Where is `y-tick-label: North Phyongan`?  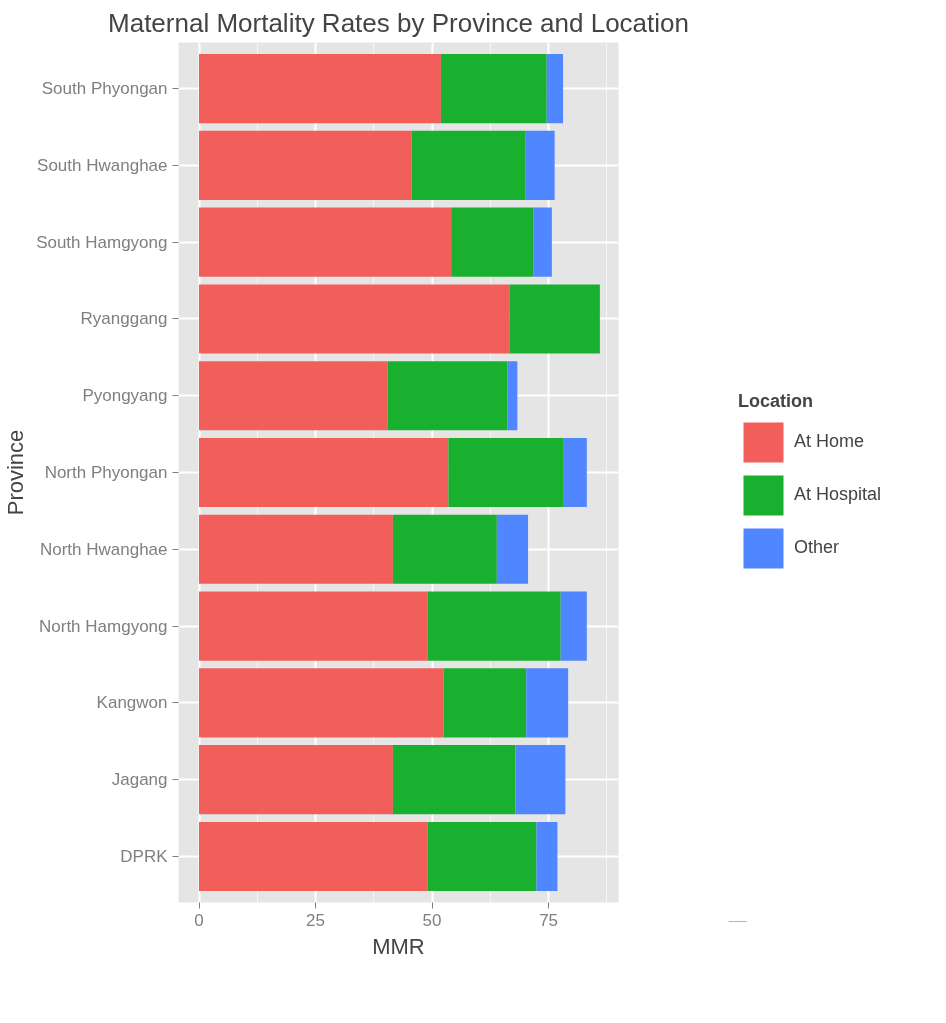 y-tick-label: North Phyongan is located at coordinates (106, 472).